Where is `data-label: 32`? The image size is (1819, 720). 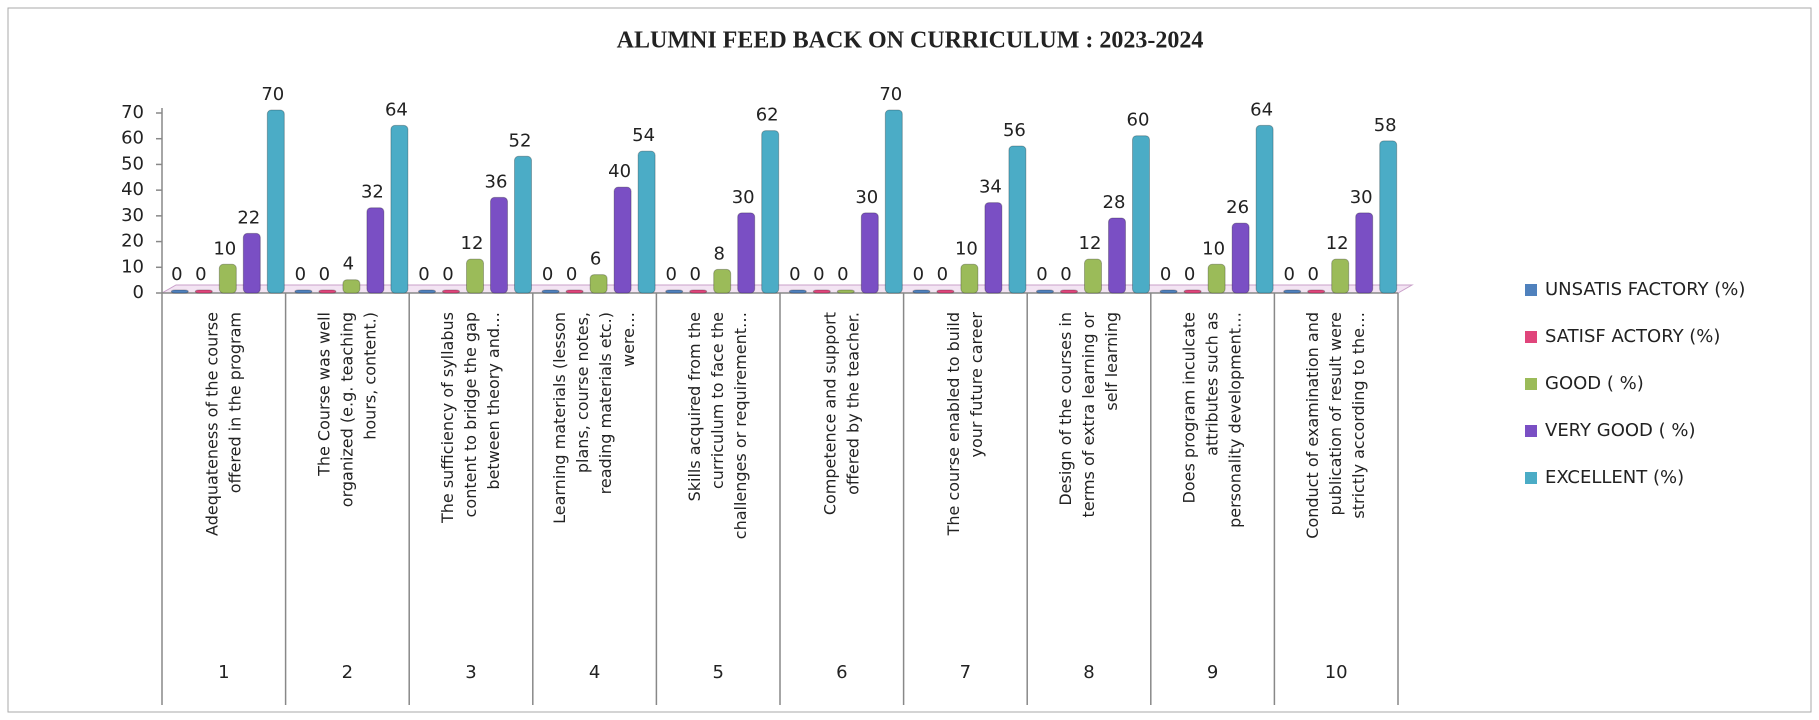 data-label: 32 is located at coordinates (372, 192).